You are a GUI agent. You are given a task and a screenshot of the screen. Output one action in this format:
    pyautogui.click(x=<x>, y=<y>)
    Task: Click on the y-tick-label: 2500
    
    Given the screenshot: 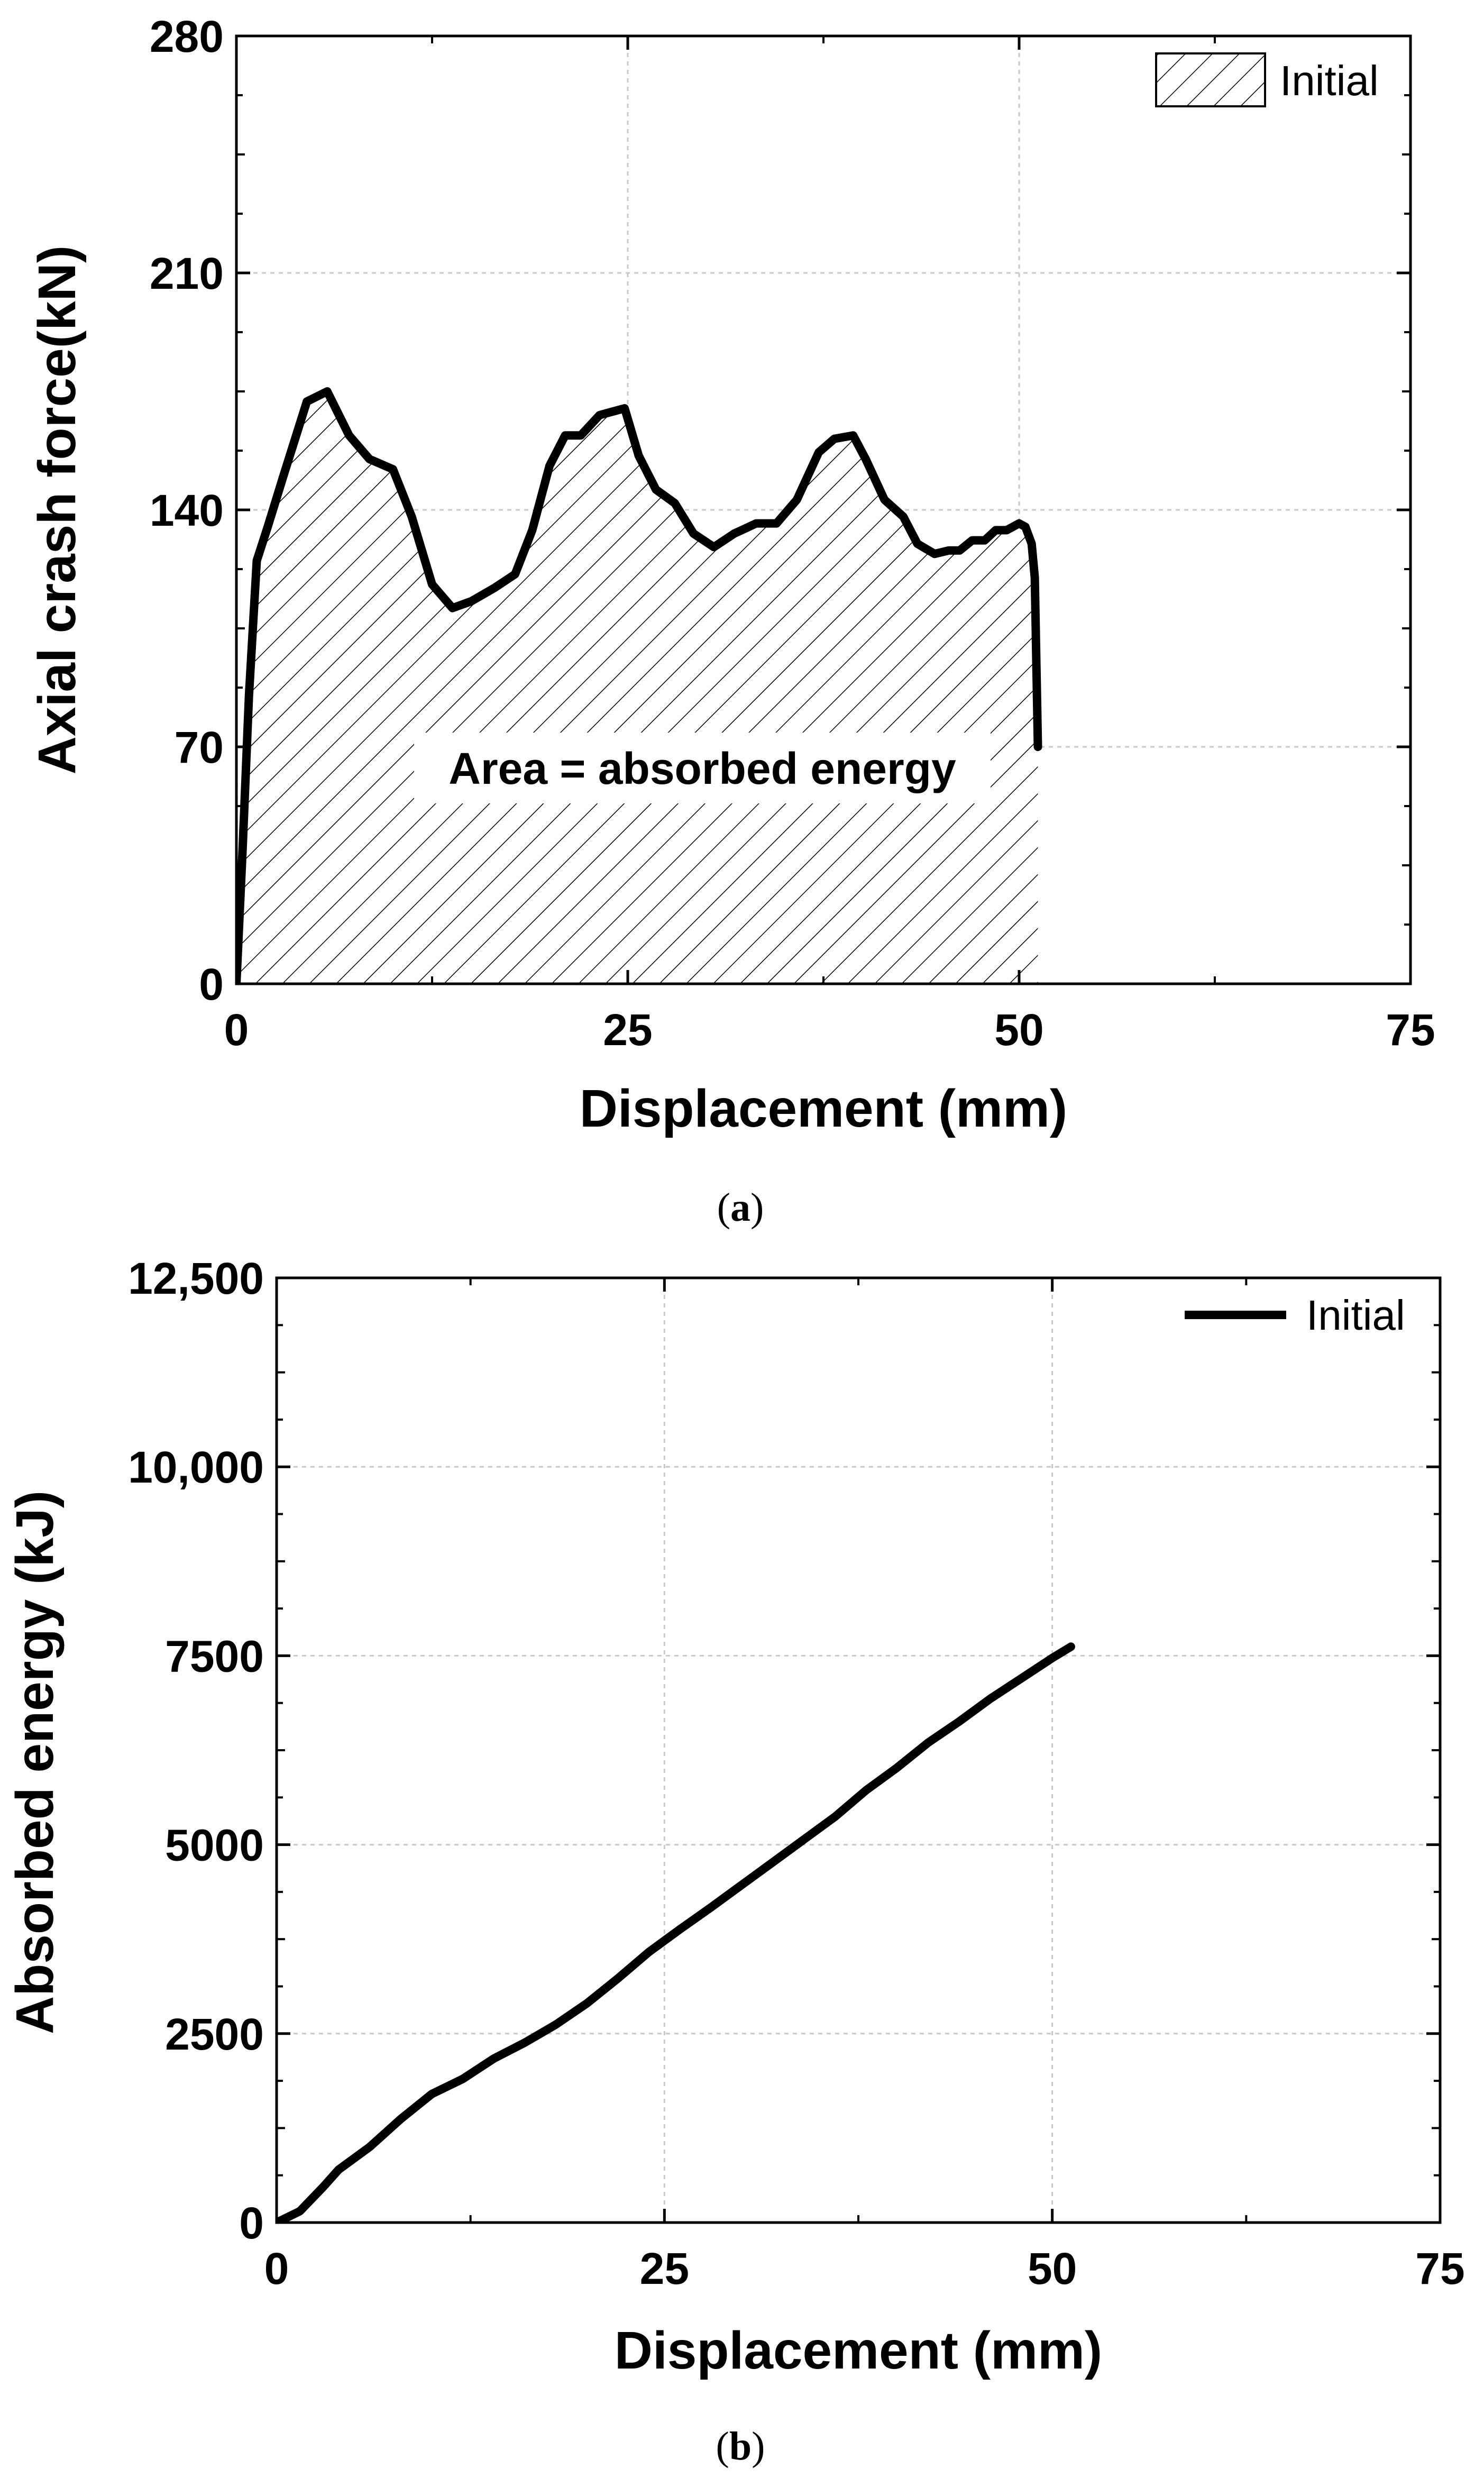 What is the action you would take?
    pyautogui.click(x=214, y=2034)
    